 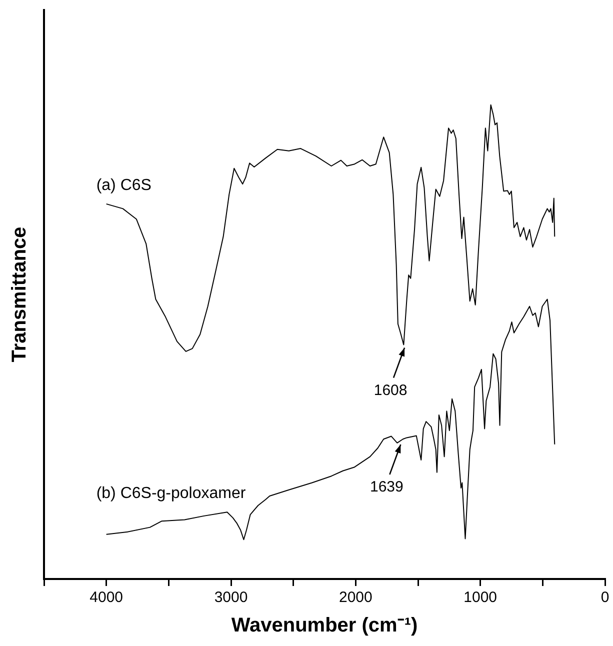 What do you see at coordinates (19, 294) in the screenshot?
I see `y-axis-title: Transmittance` at bounding box center [19, 294].